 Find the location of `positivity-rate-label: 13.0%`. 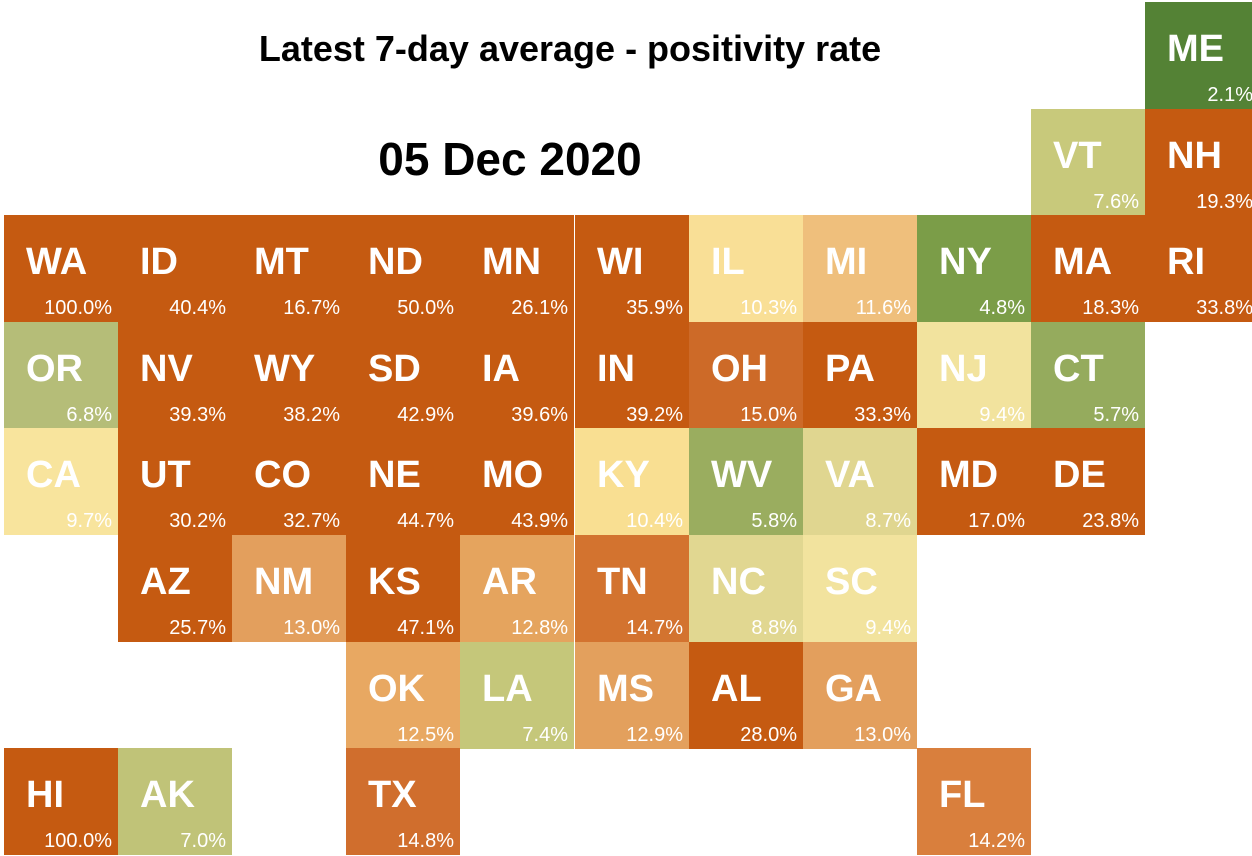

positivity-rate-label: 13.0% is located at coordinates (311, 628).